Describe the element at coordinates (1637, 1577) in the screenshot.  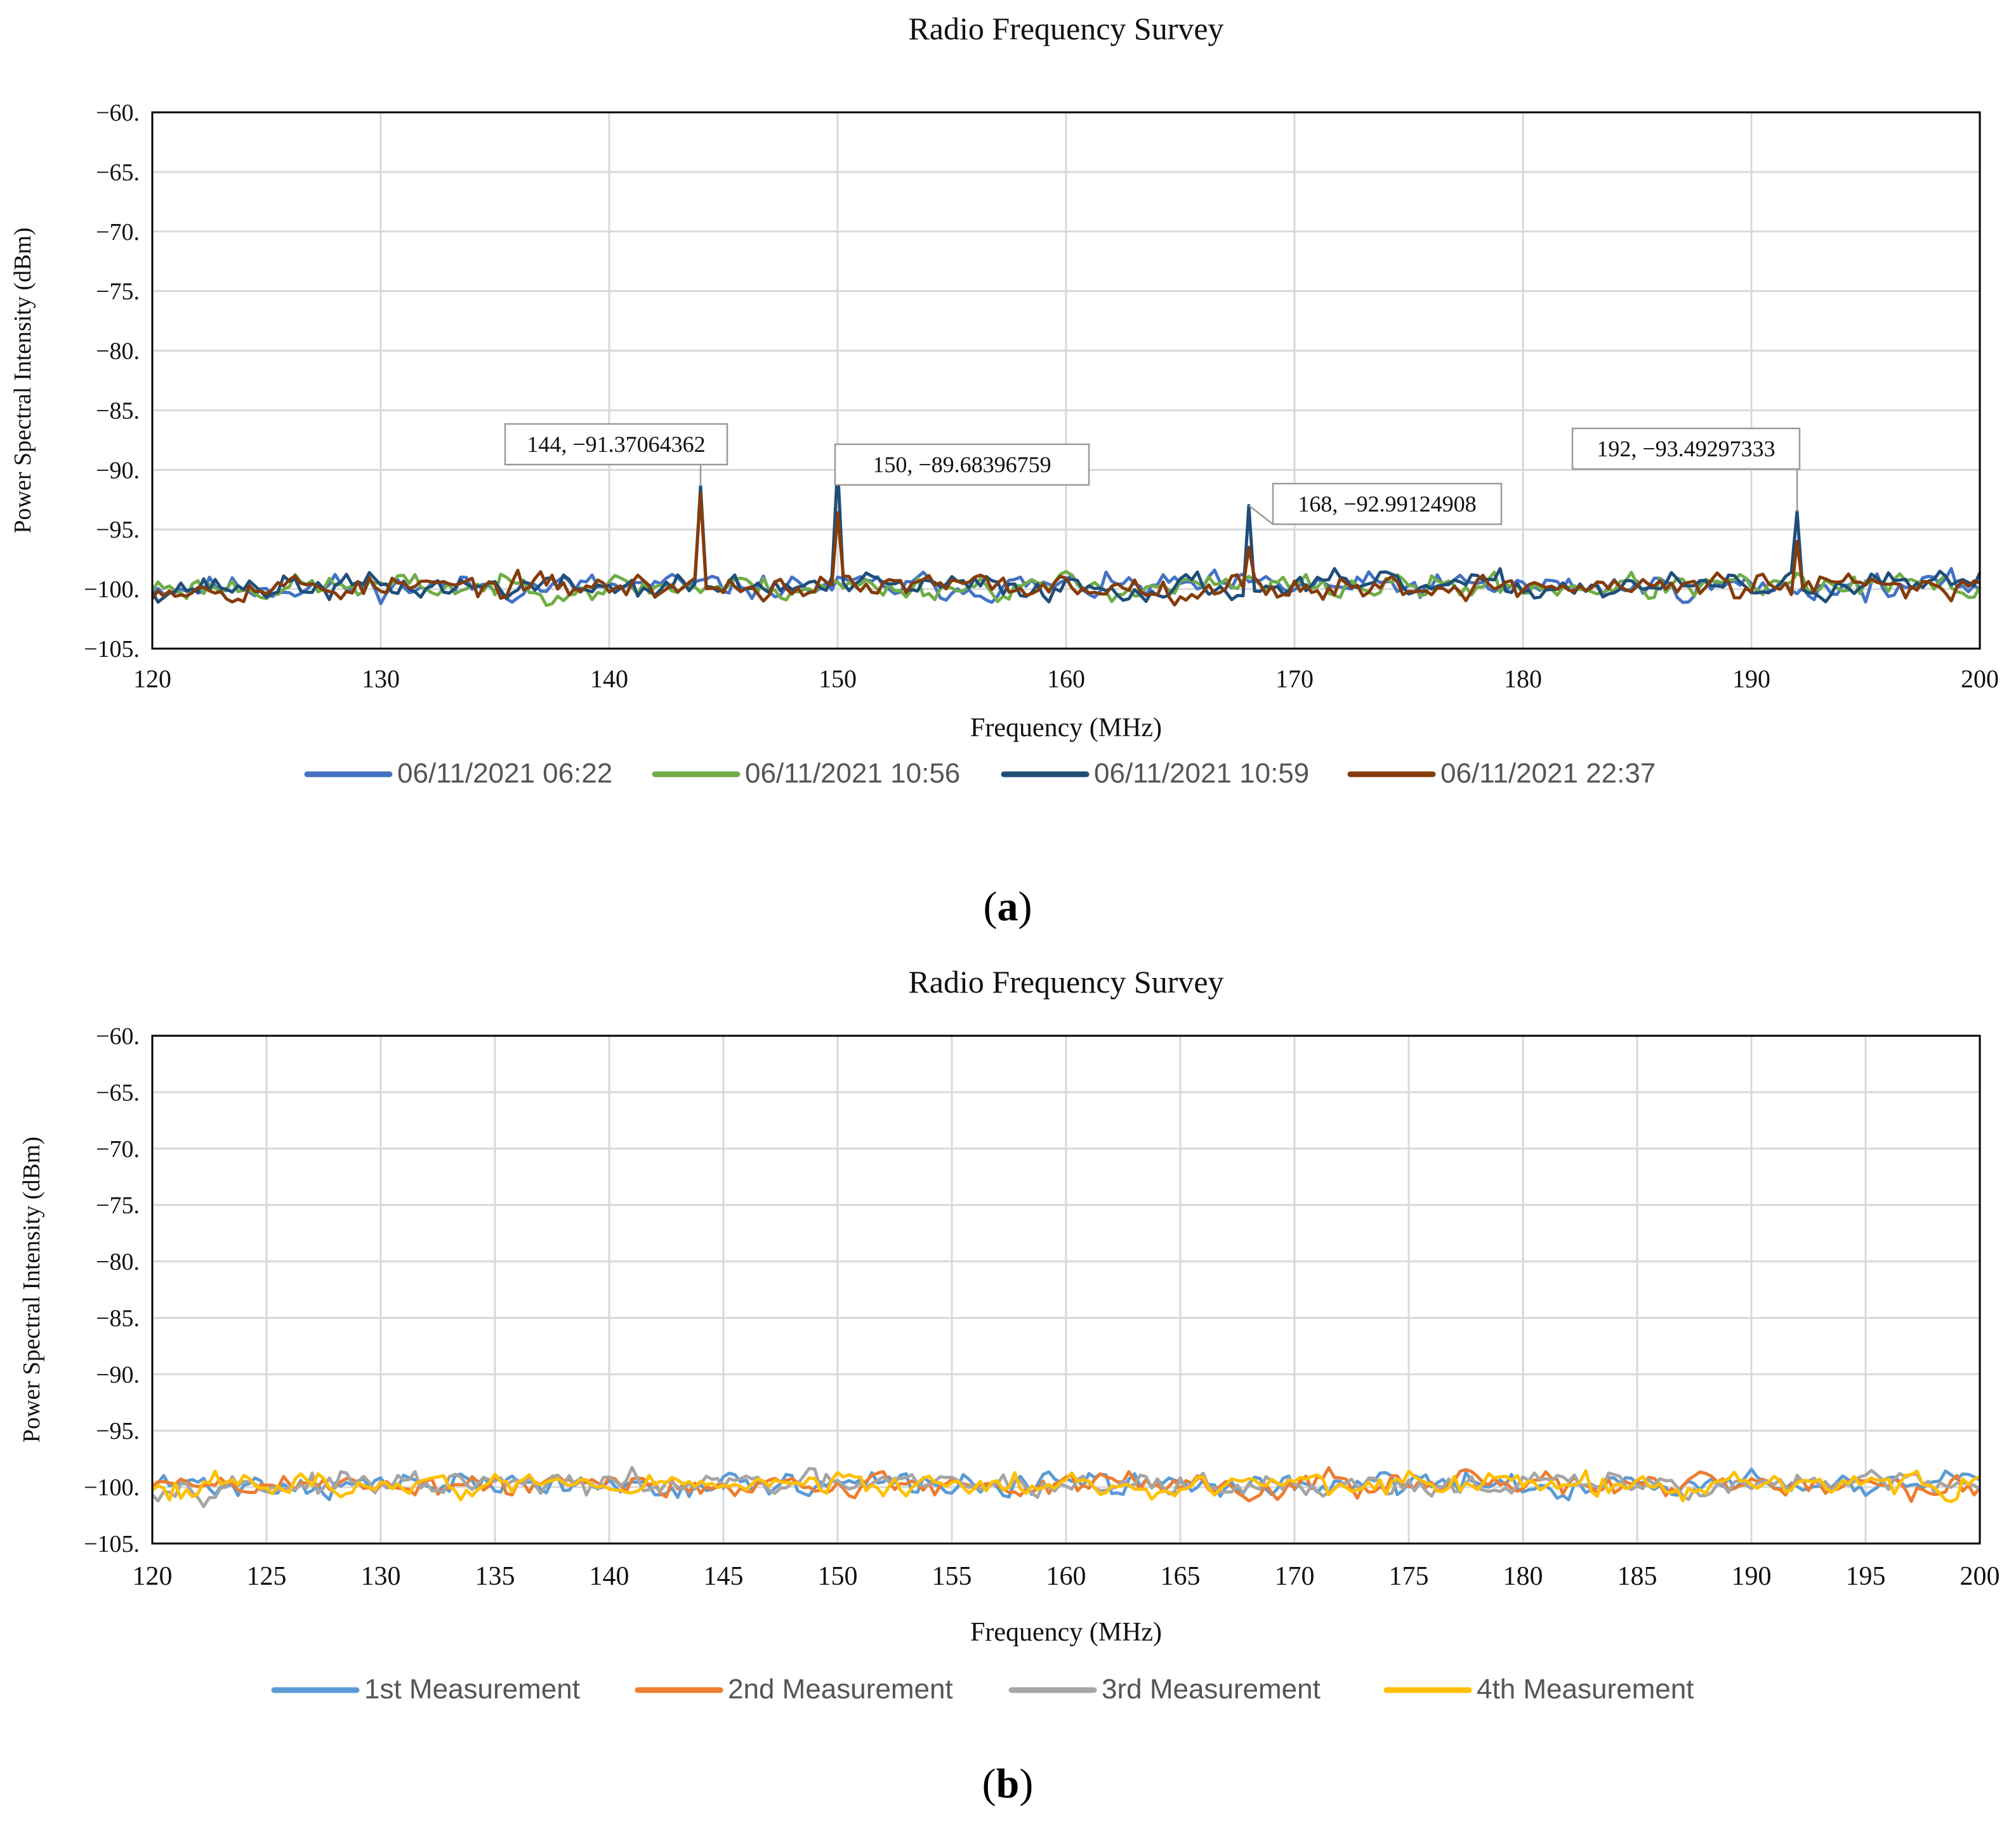
I see `x-tick-label: 185` at that location.